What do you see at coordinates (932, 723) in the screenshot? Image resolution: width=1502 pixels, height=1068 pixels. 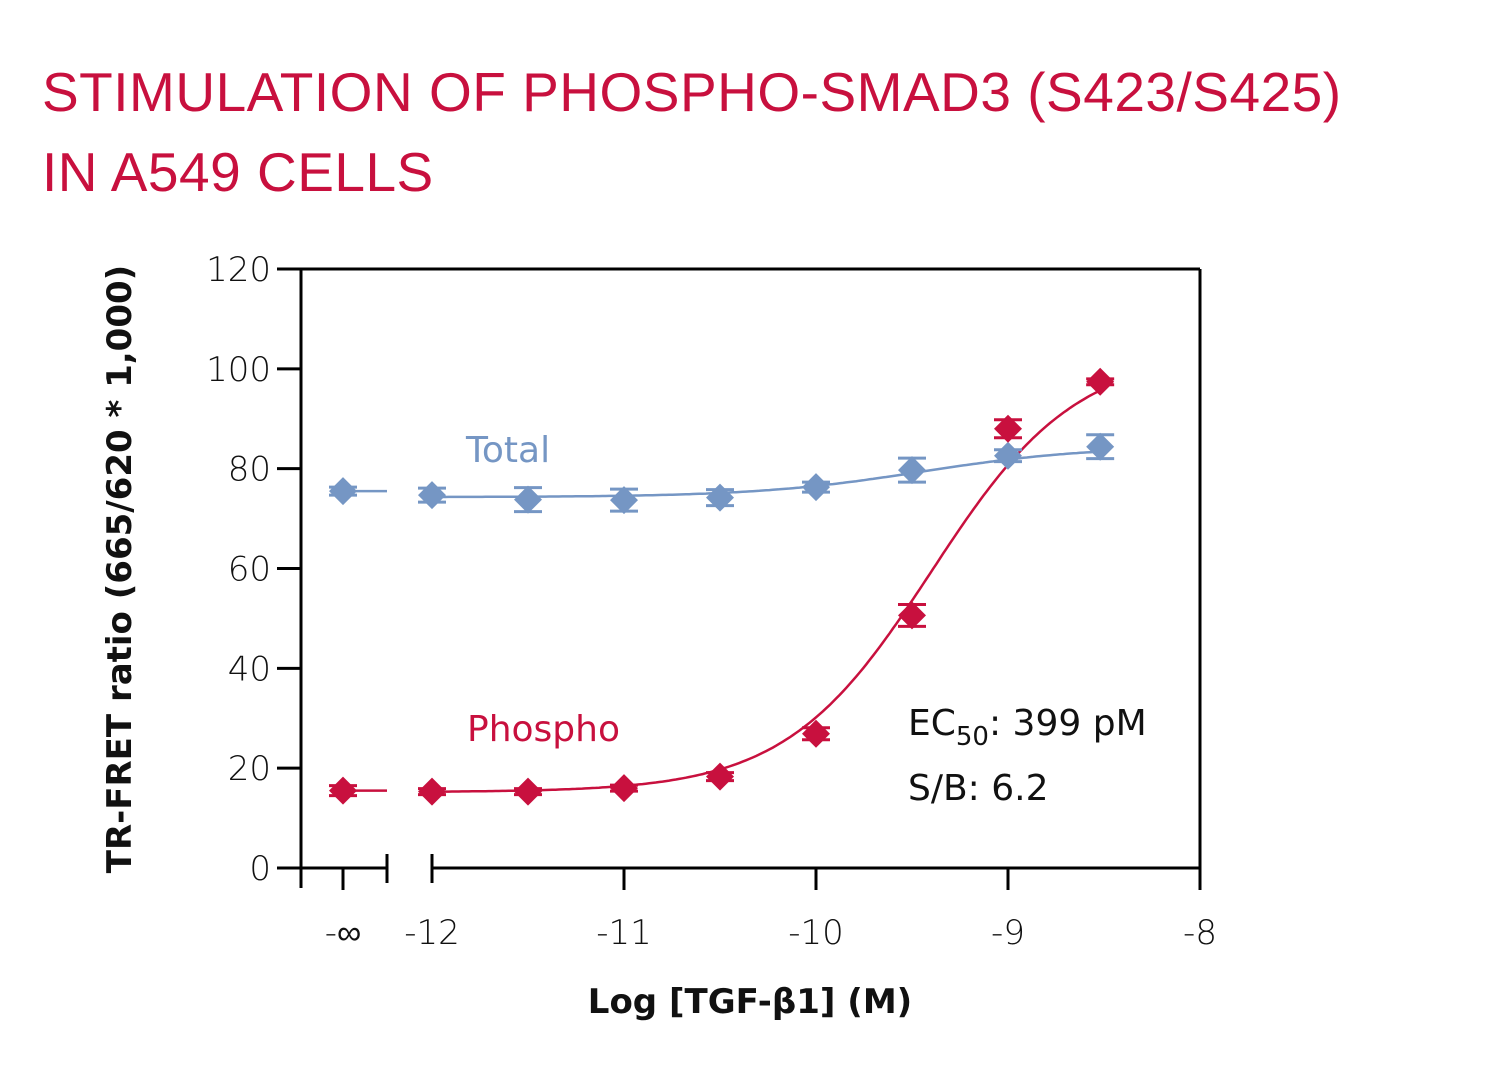 I see `ec50-main: EC` at bounding box center [932, 723].